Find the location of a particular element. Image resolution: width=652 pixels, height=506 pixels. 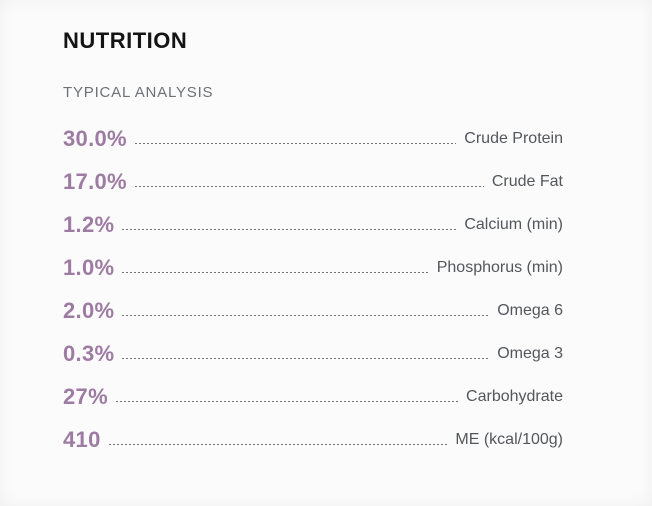

analysis-row-me-kcal: 410 ME (kcal/100g) is located at coordinates (313, 439).